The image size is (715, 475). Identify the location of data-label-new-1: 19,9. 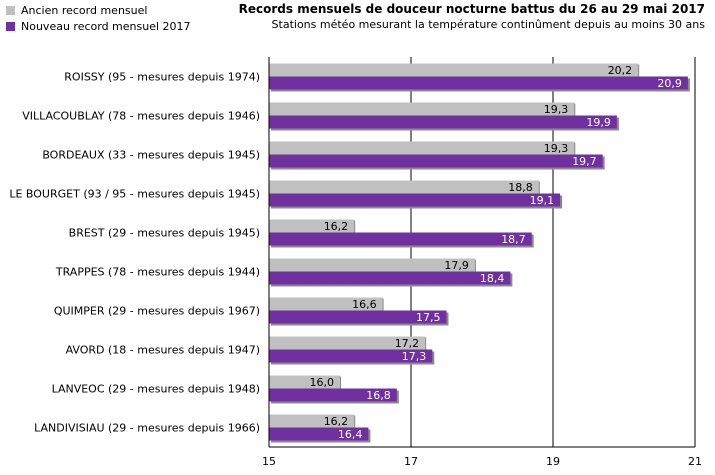
(598, 122).